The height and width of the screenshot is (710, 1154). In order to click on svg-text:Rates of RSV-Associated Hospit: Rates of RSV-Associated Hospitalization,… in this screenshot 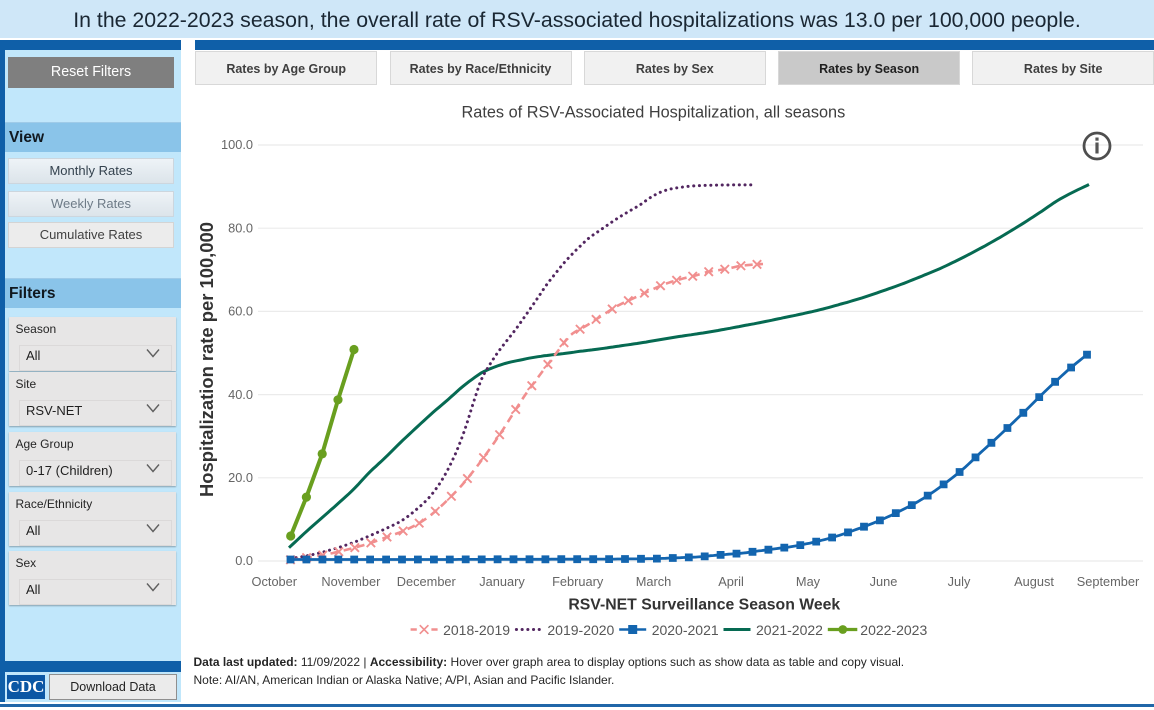, I will do `click(654, 113)`.